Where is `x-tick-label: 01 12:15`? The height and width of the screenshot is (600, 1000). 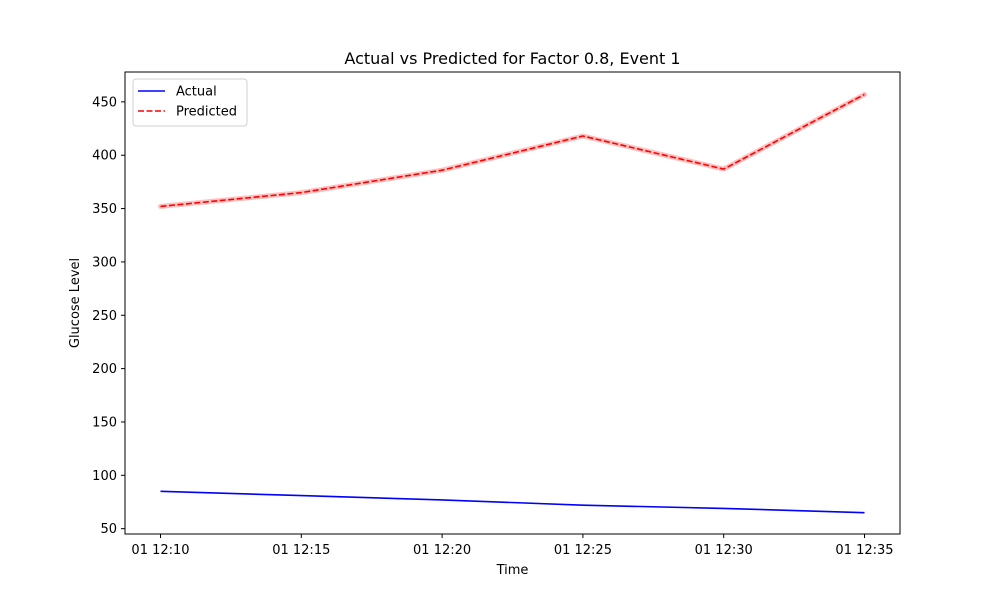
x-tick-label: 01 12:15 is located at coordinates (301, 550).